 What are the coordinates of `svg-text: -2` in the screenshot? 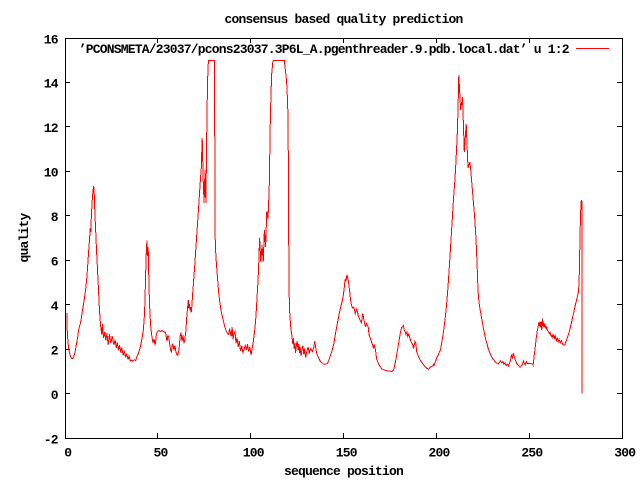 It's located at (51, 439).